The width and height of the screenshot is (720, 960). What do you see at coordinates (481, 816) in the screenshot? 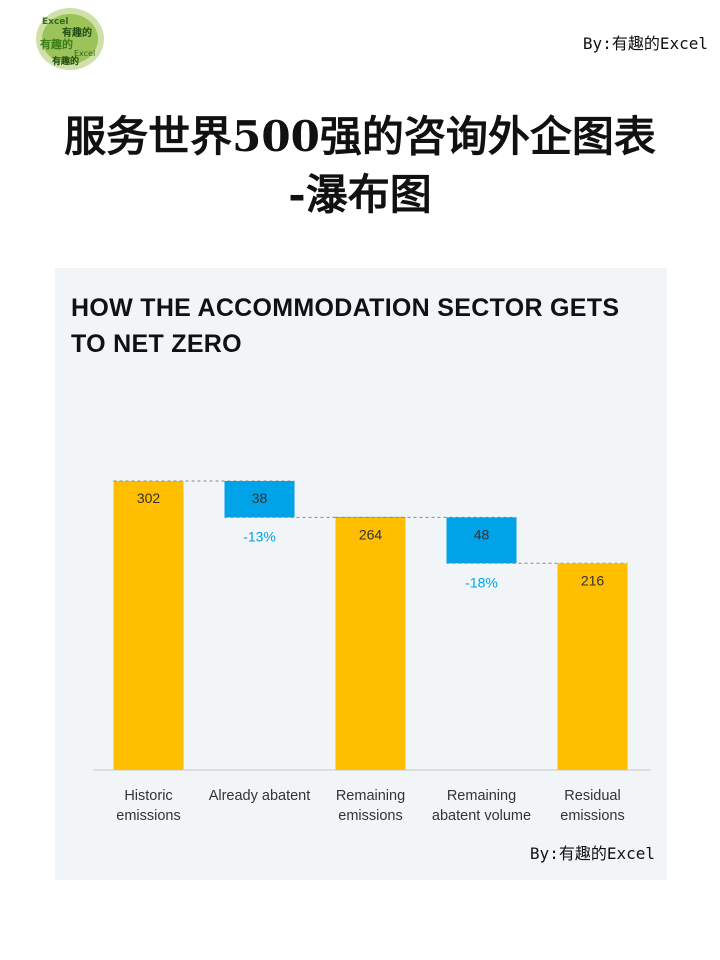
I see `category-label-3-line1: abatent volume` at bounding box center [481, 816].